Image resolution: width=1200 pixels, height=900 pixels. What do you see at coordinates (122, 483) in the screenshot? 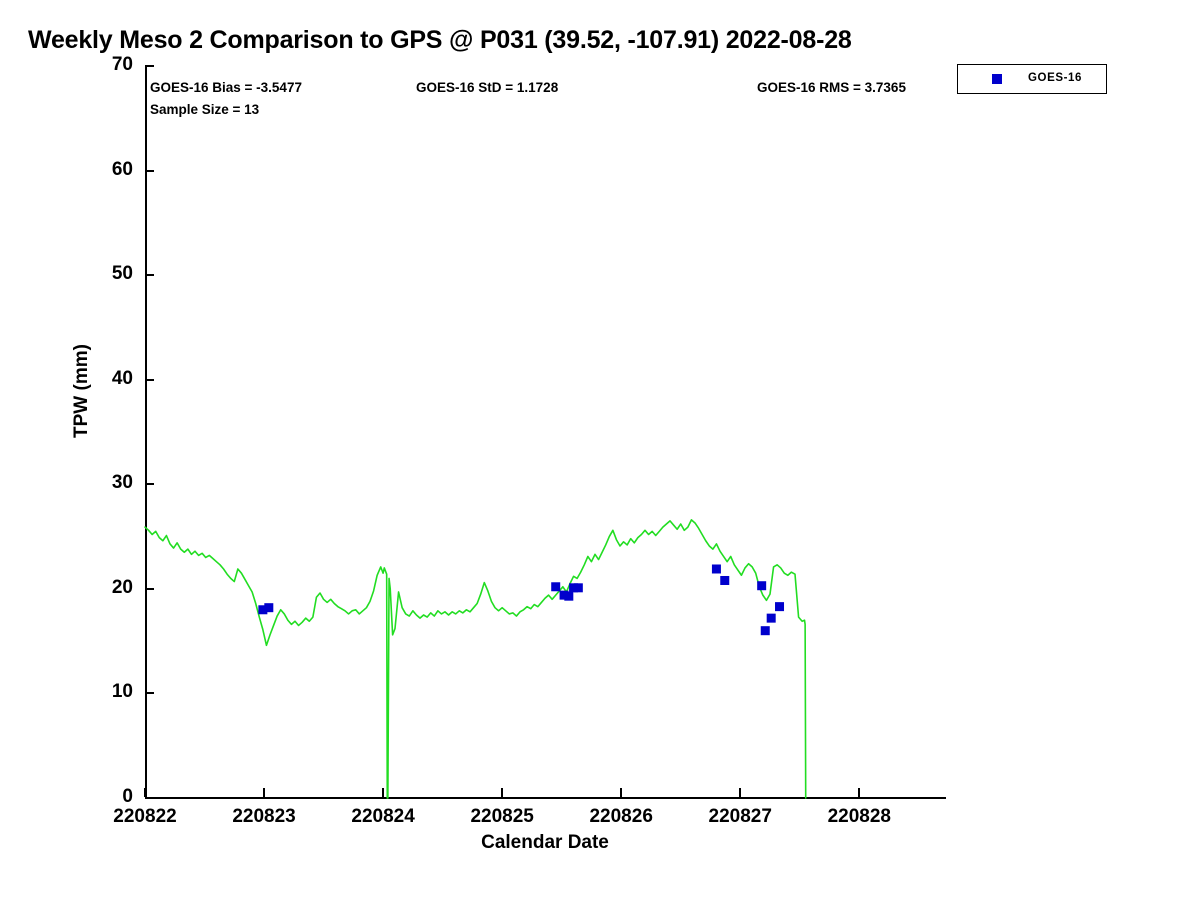
I see `y-tick-label: 30` at bounding box center [122, 483].